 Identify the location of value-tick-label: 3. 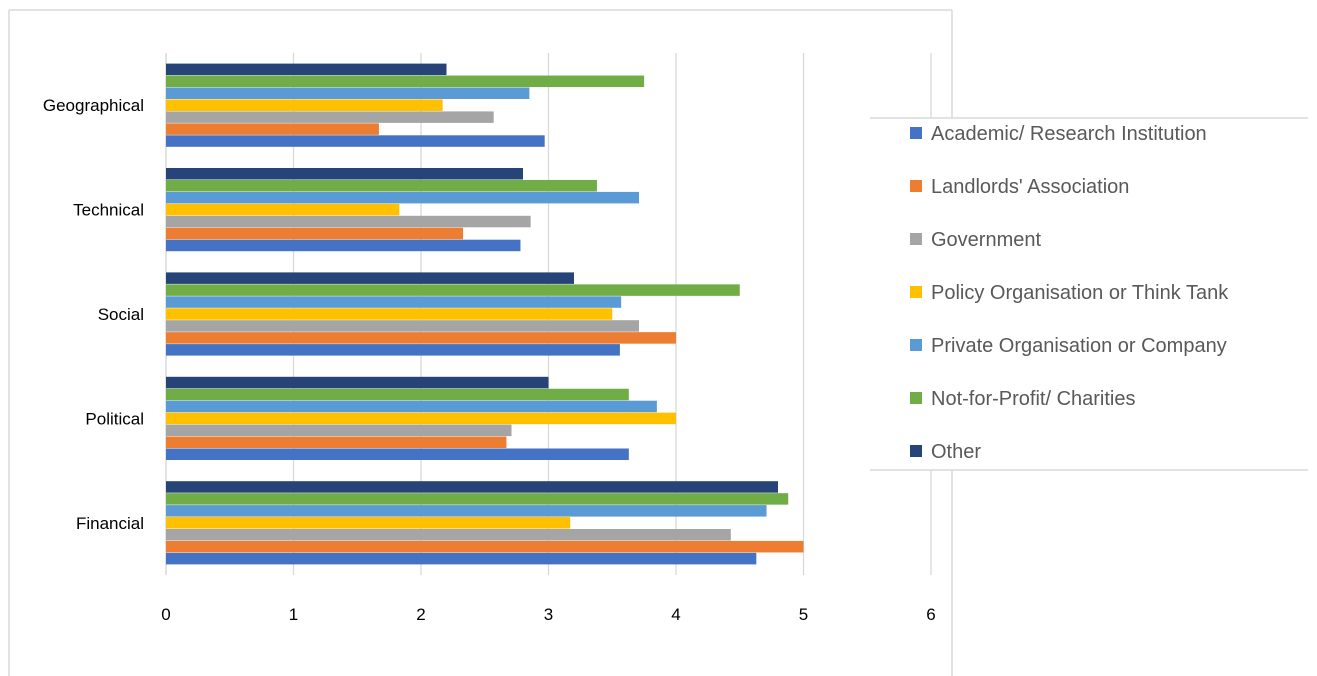
(548, 614).